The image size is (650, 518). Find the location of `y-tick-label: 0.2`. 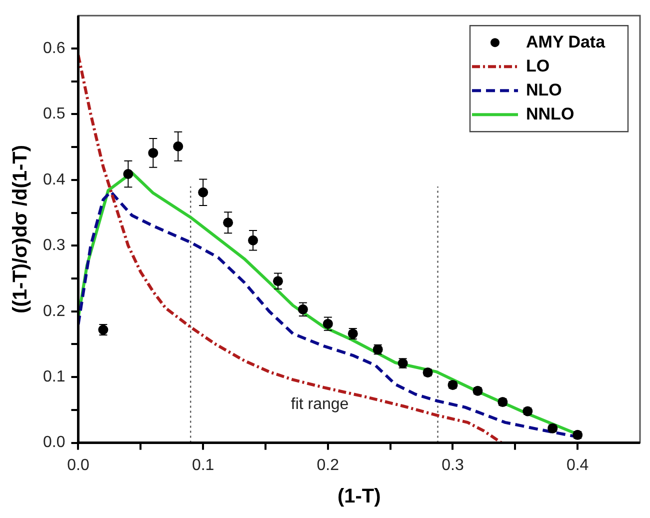

y-tick-label: 0.2 is located at coordinates (54, 311).